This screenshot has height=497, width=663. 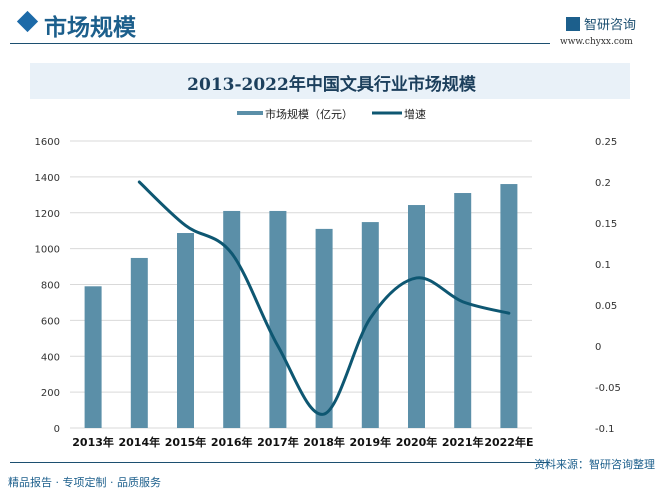 What do you see at coordinates (278, 442) in the screenshot?
I see `x-tick-label: 2017年` at bounding box center [278, 442].